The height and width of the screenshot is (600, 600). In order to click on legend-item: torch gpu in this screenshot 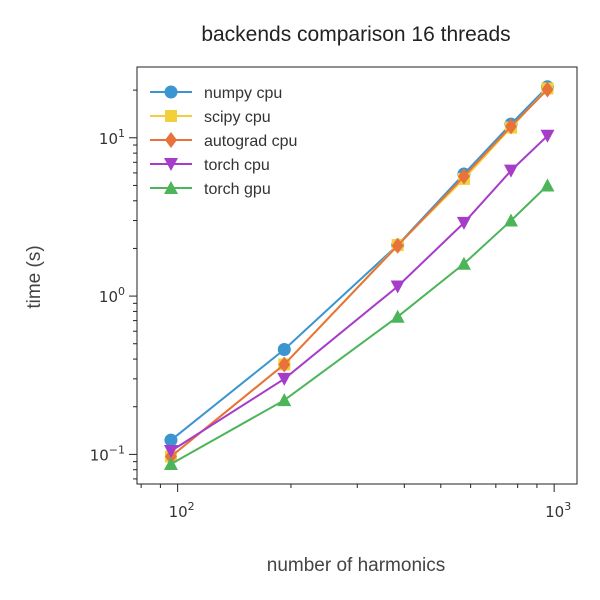, I will do `click(210, 189)`.